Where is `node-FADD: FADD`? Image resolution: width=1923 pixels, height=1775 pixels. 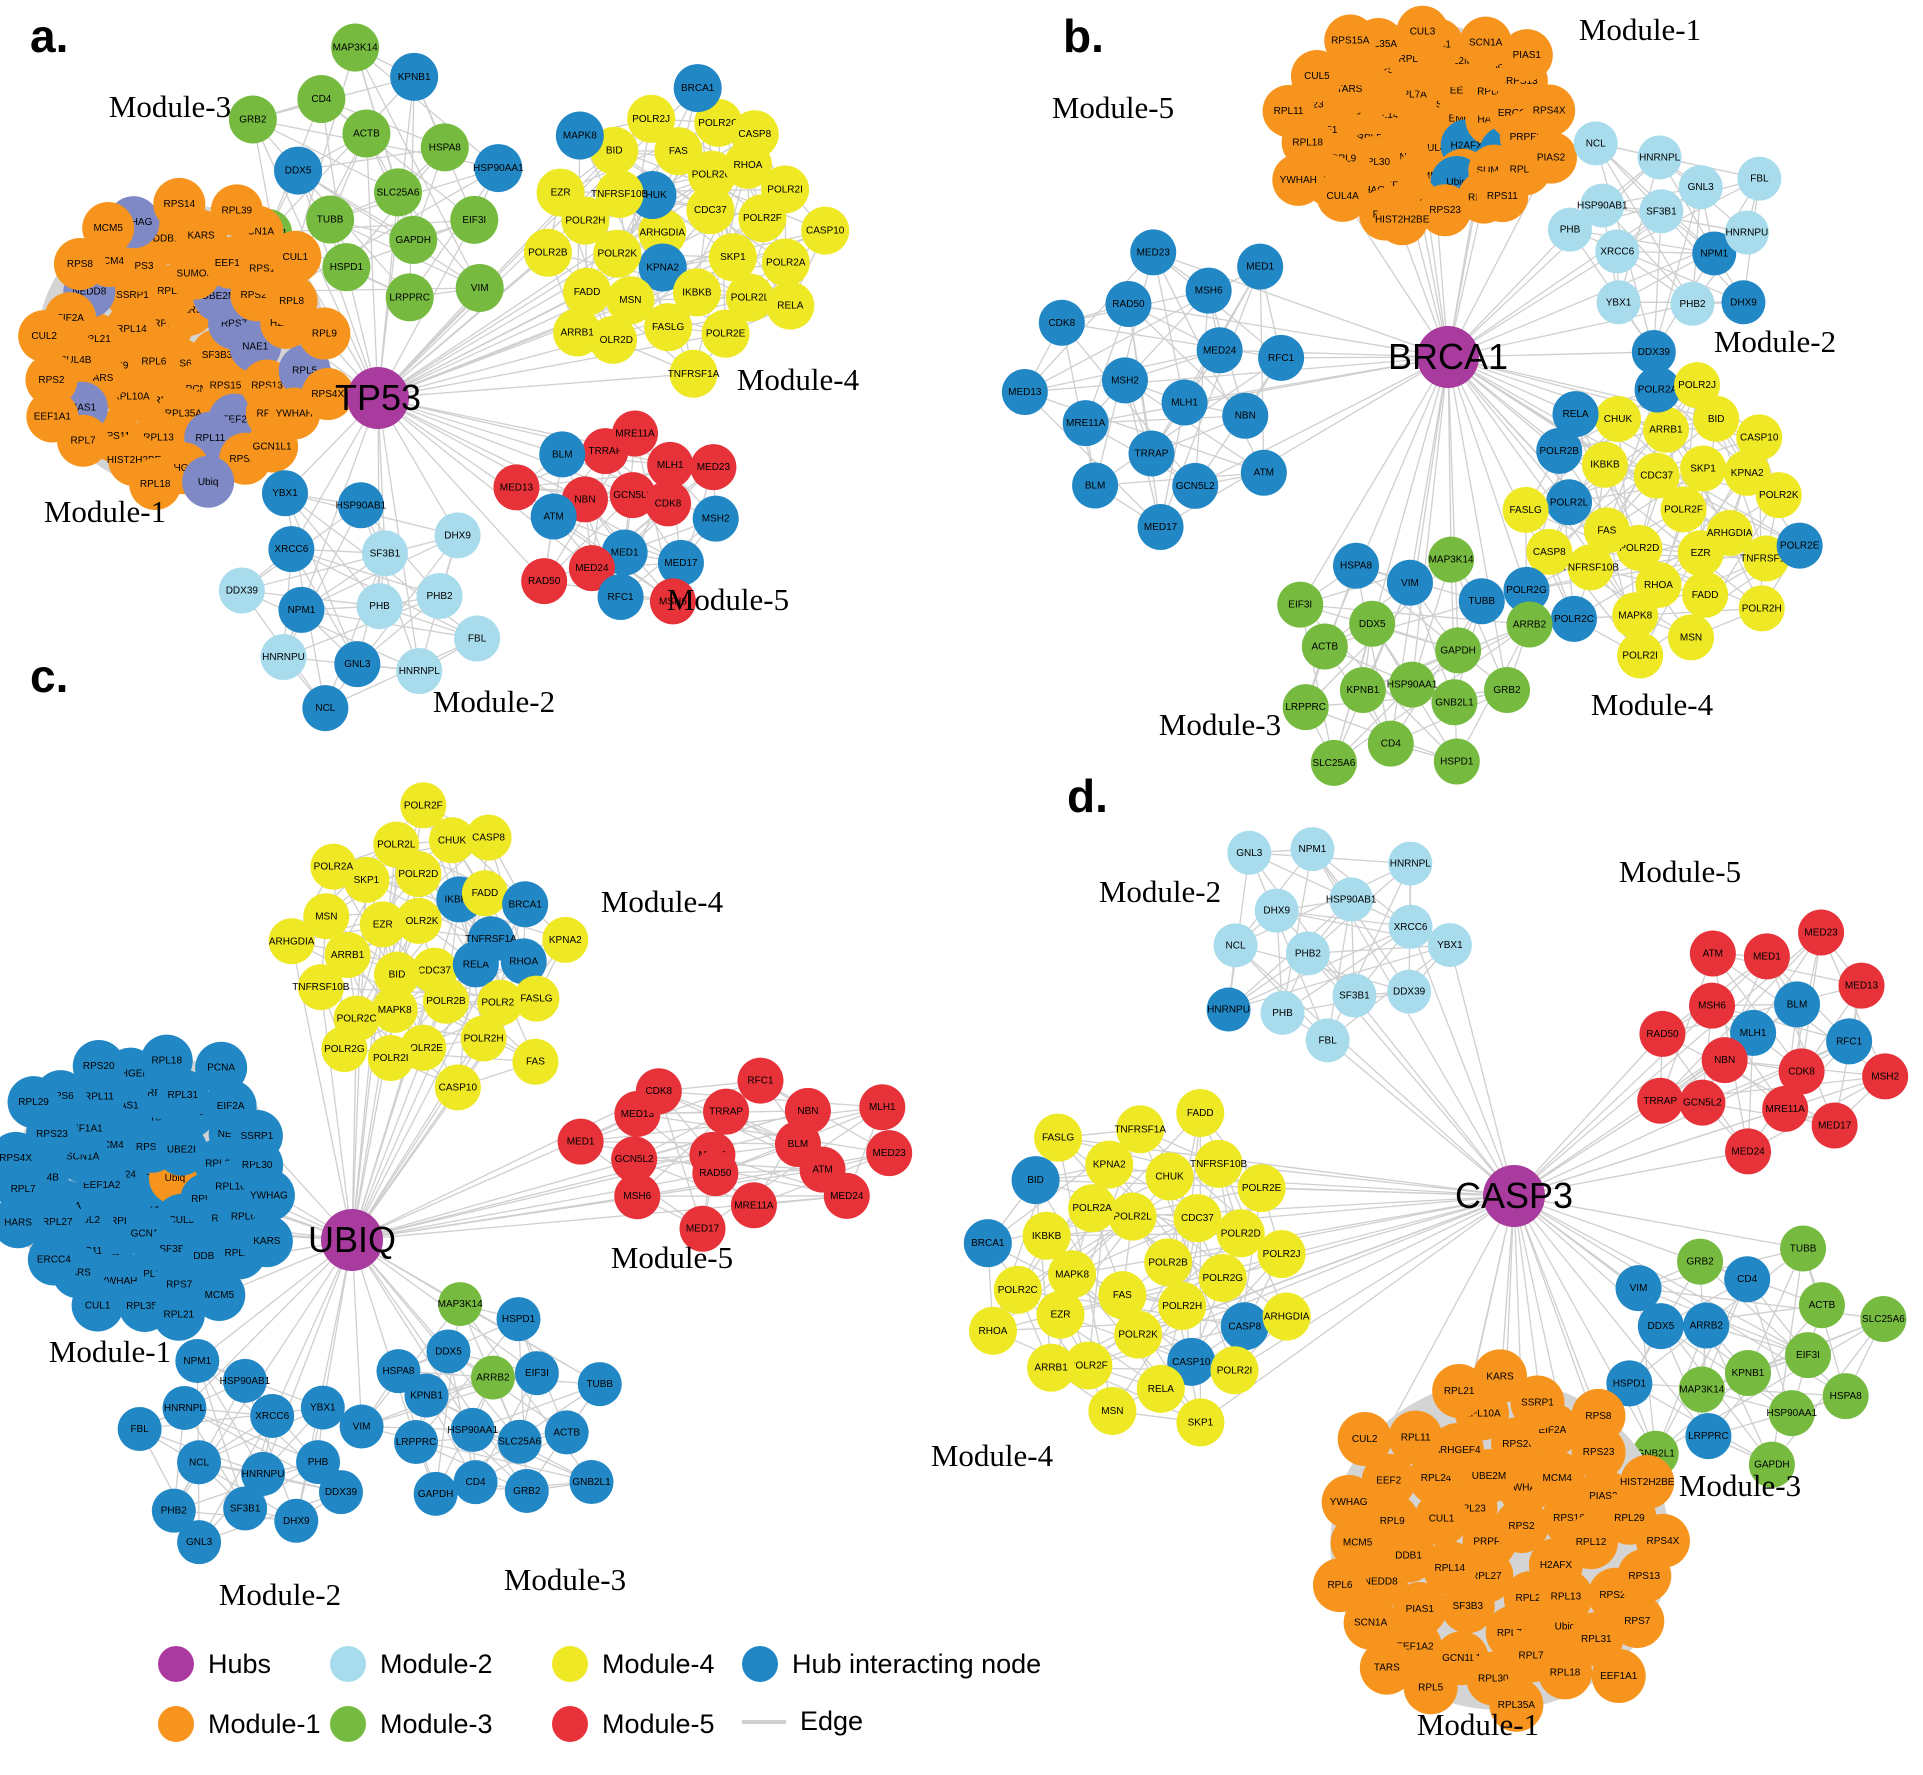 node-FADD: FADD is located at coordinates (1705, 594).